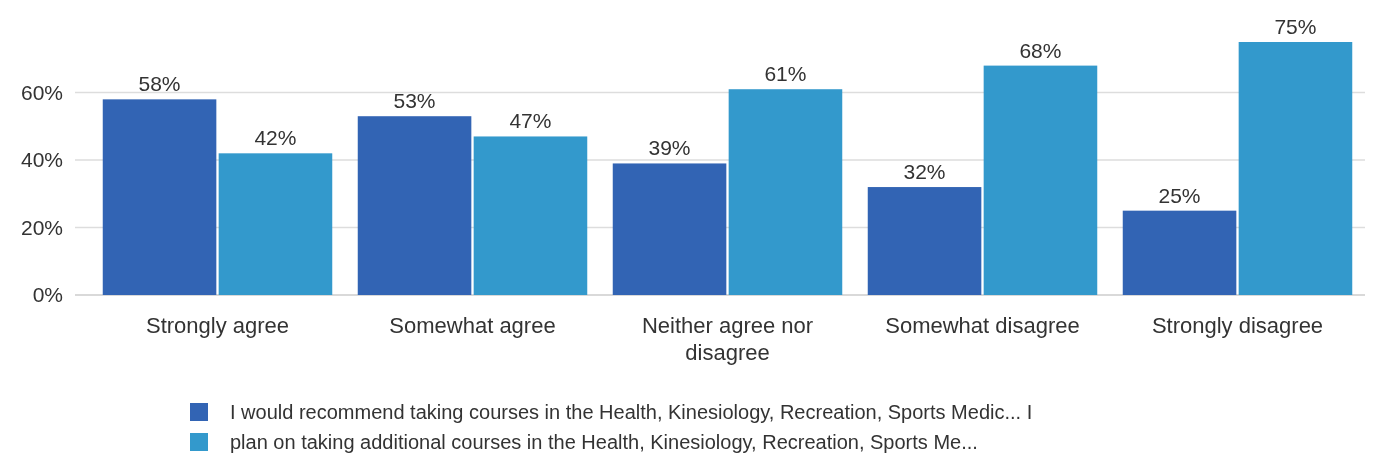 This screenshot has width=1379, height=468. Describe the element at coordinates (217, 325) in the screenshot. I see `x-tick-label: Strongly agree` at that location.